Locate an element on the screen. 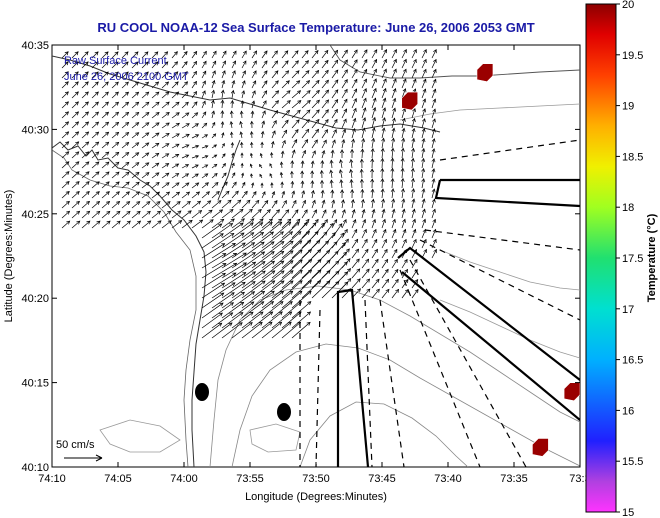 Image resolution: width=660 pixels, height=518 pixels. colorbar-label: Temperature (°C) is located at coordinates (652, 257).